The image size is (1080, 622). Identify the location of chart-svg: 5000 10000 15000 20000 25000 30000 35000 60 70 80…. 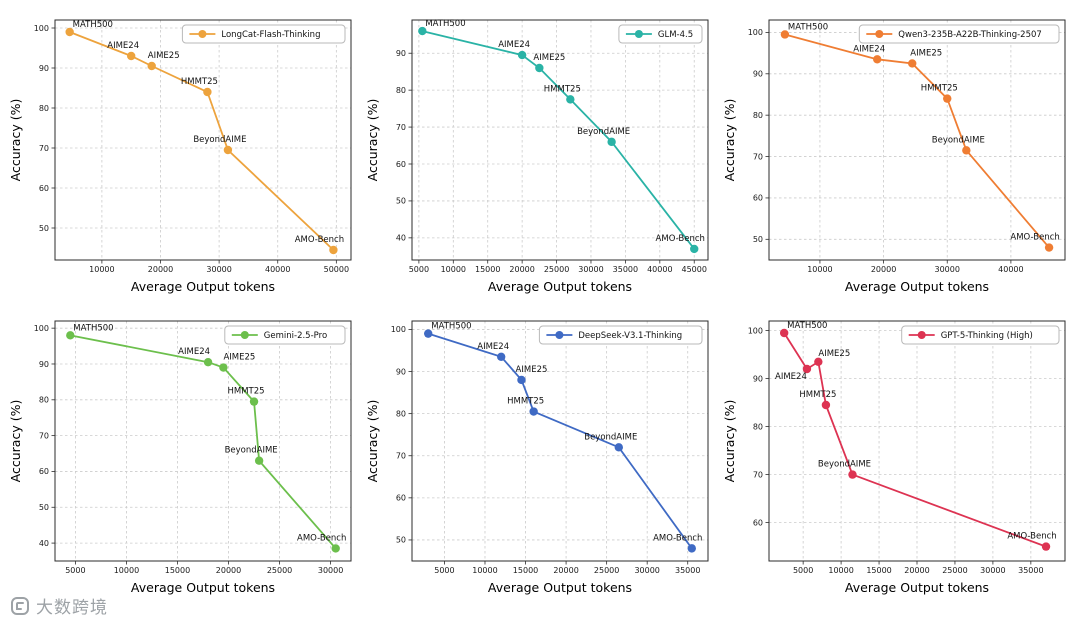
(894, 457).